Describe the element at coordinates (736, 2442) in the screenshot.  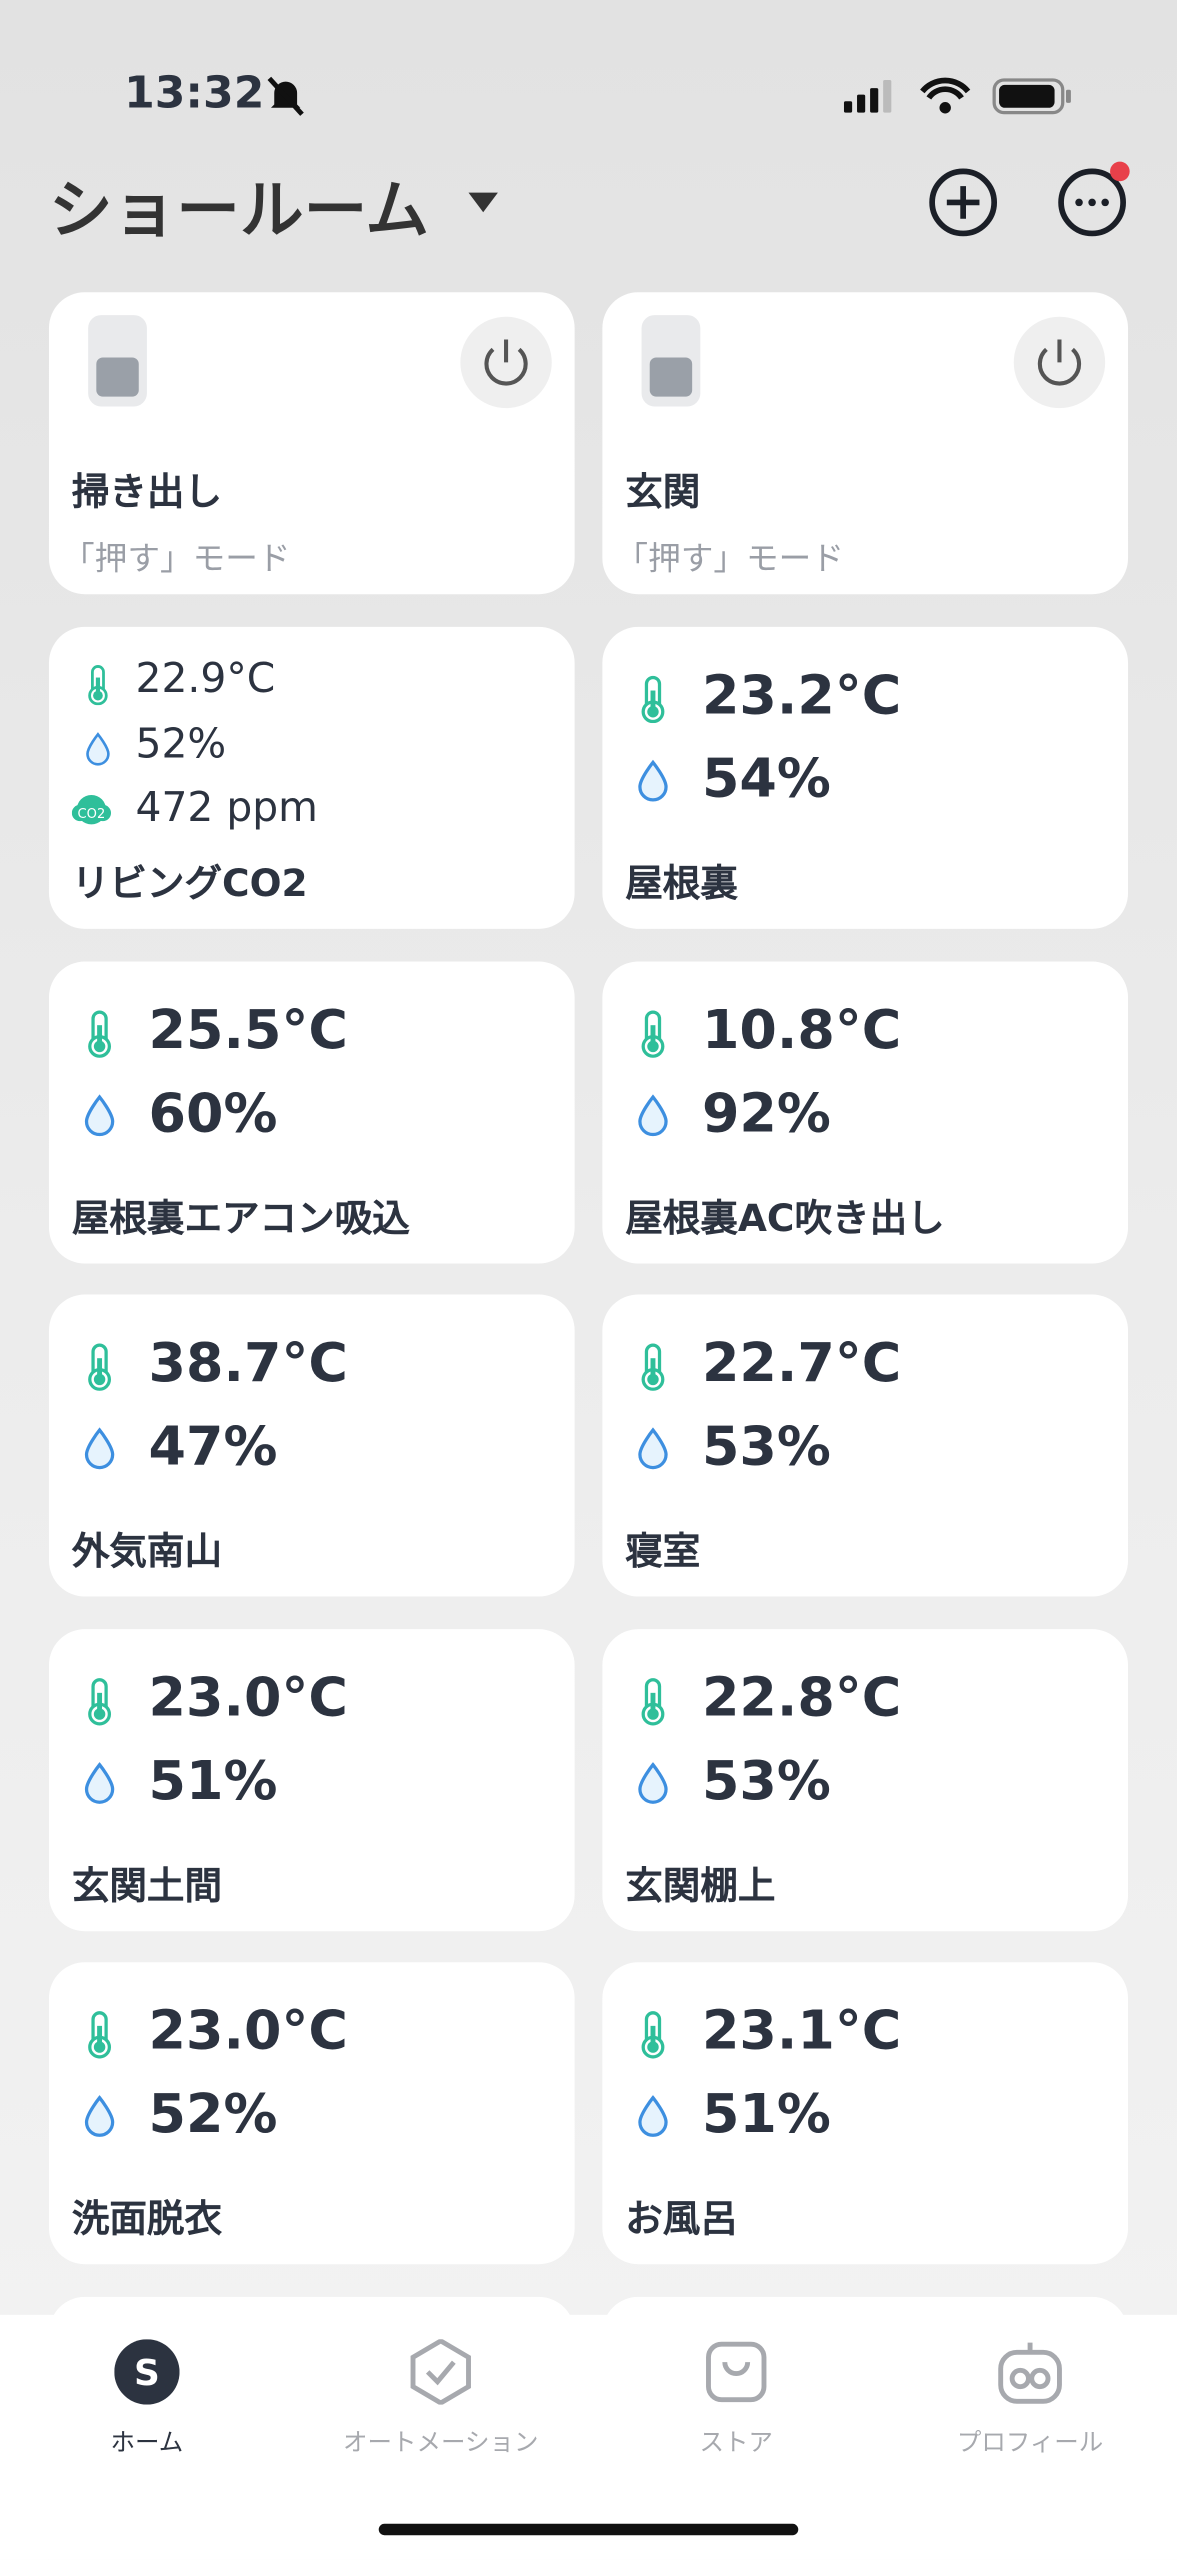
I see `tab-label: ストア` at that location.